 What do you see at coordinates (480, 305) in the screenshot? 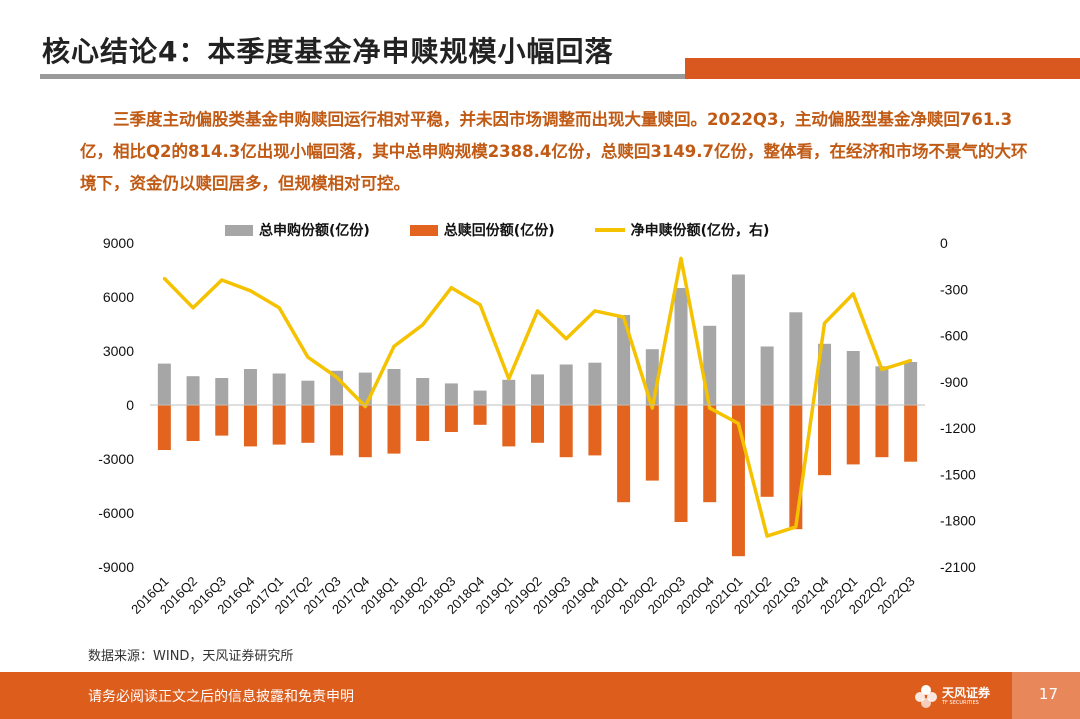
I see `net-point-2018Q4` at bounding box center [480, 305].